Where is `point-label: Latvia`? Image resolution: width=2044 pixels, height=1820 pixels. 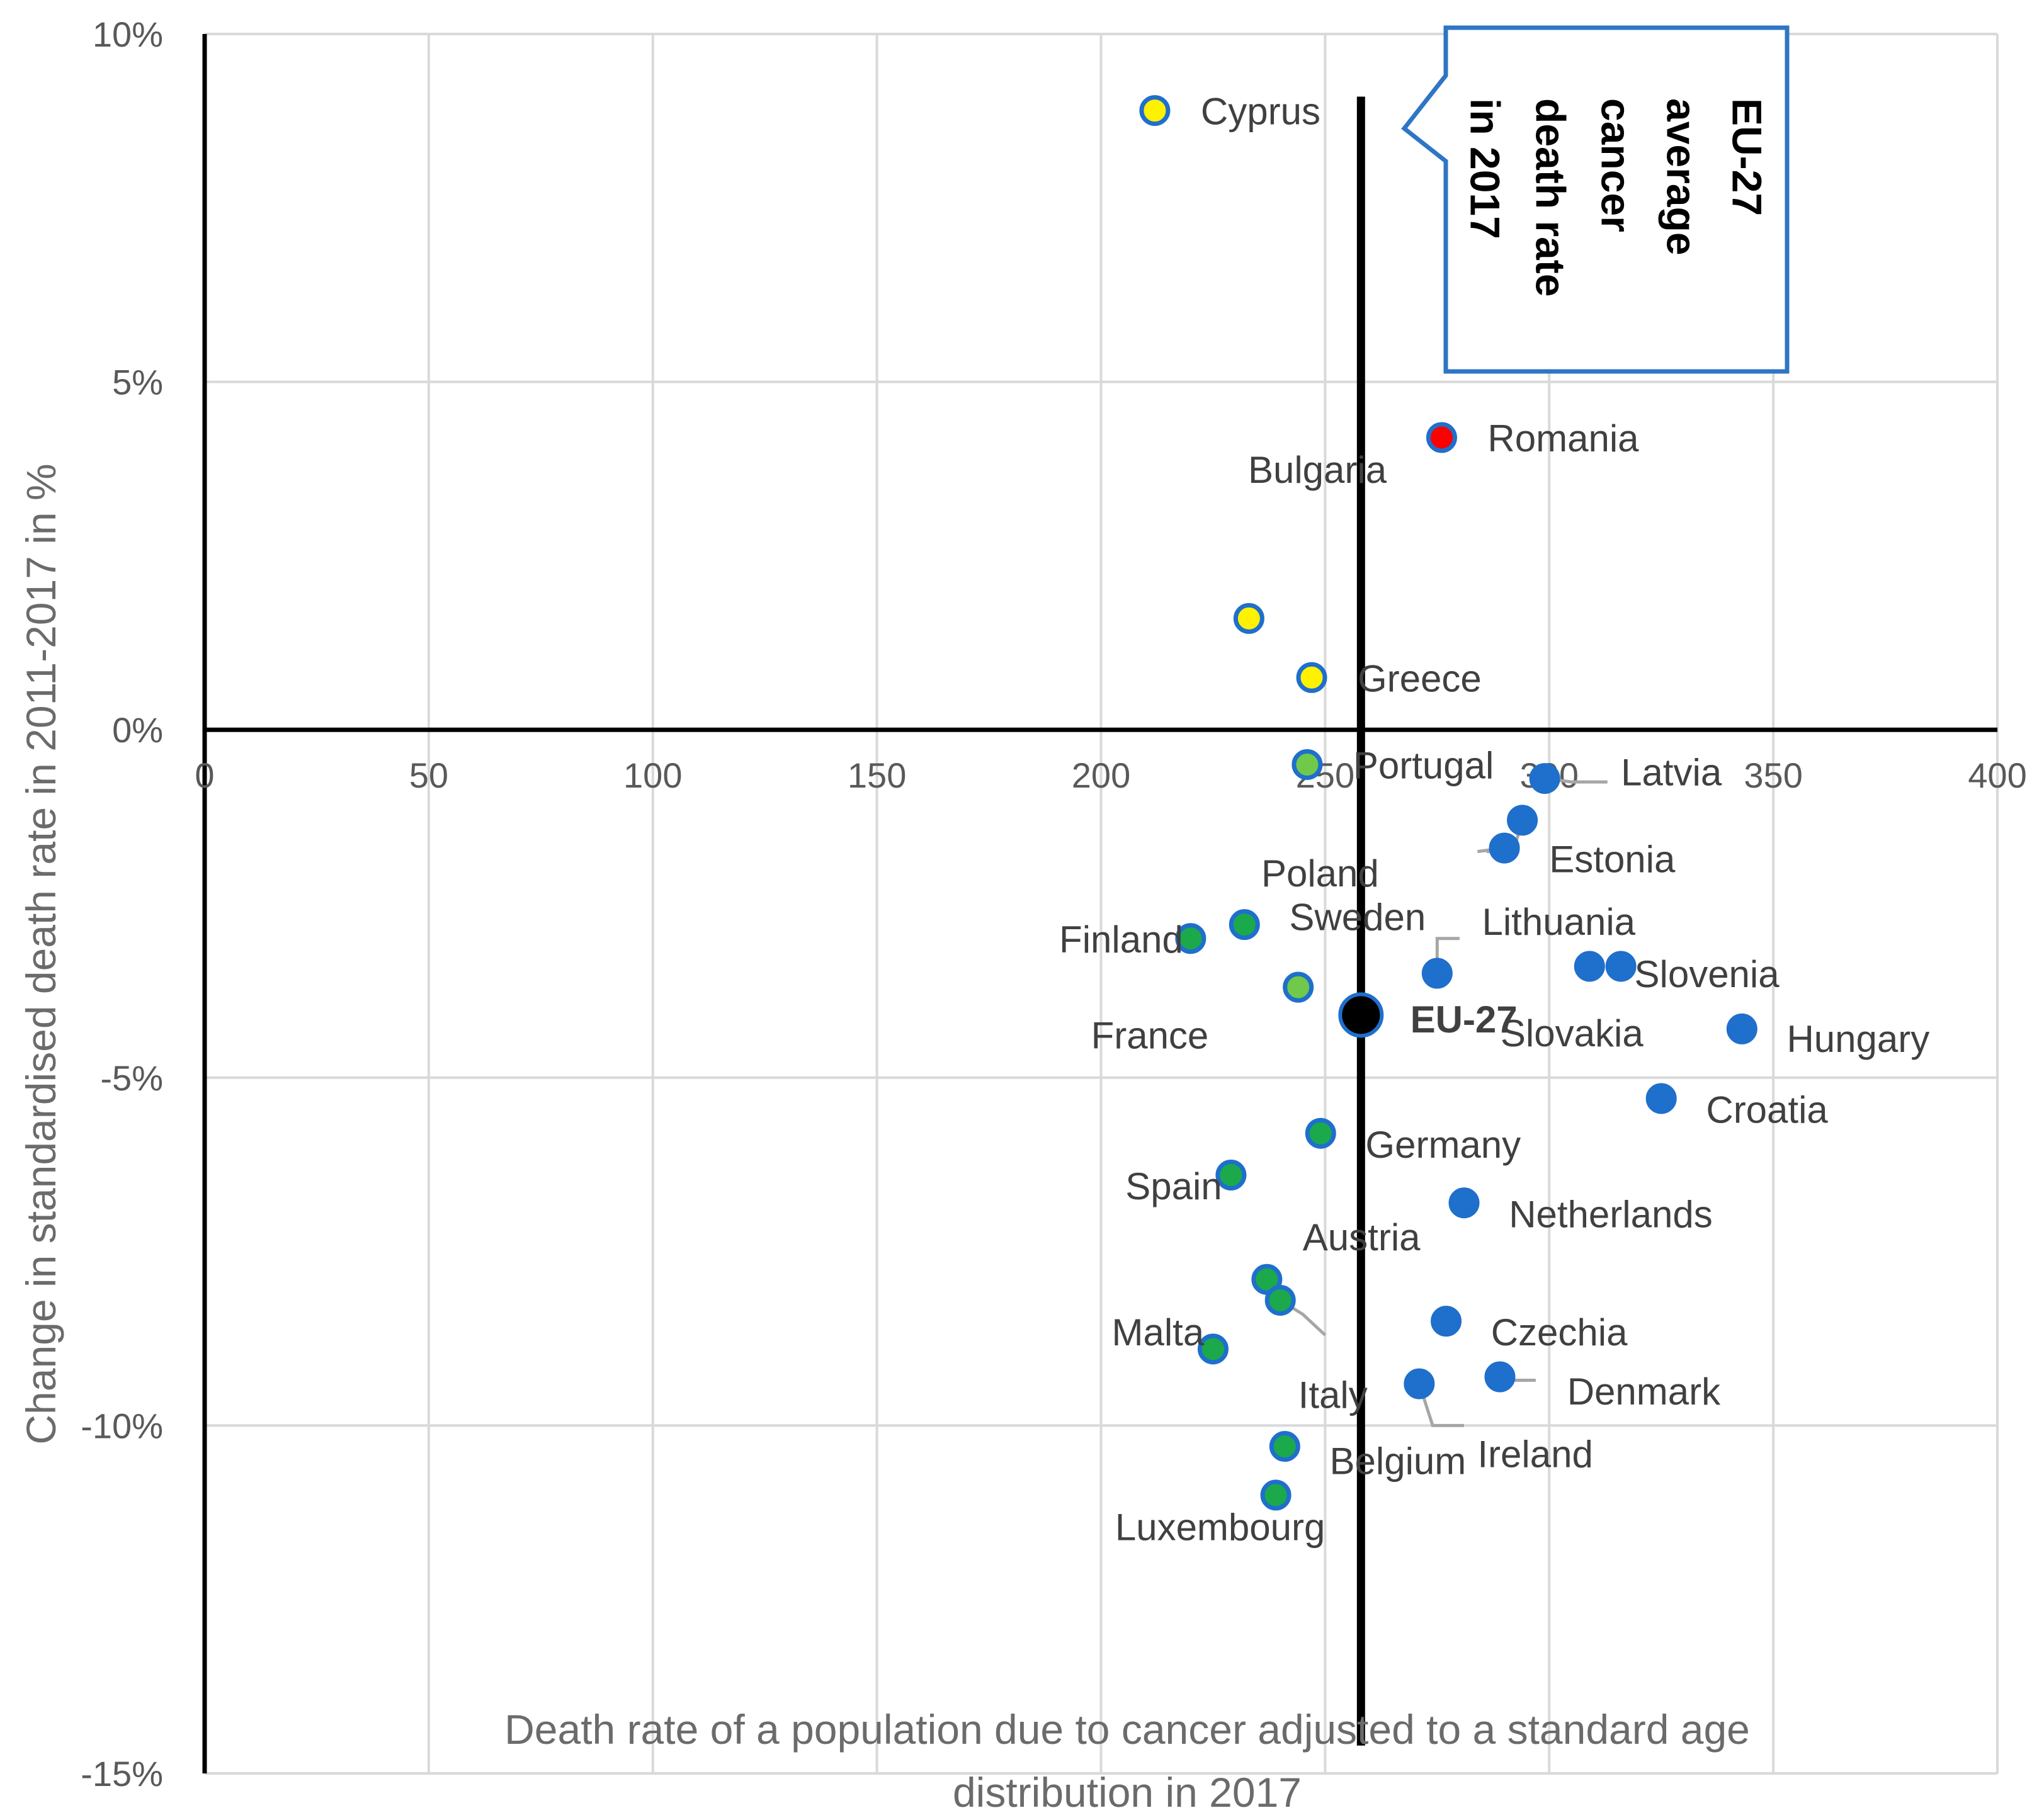 point-label: Latvia is located at coordinates (1671, 773).